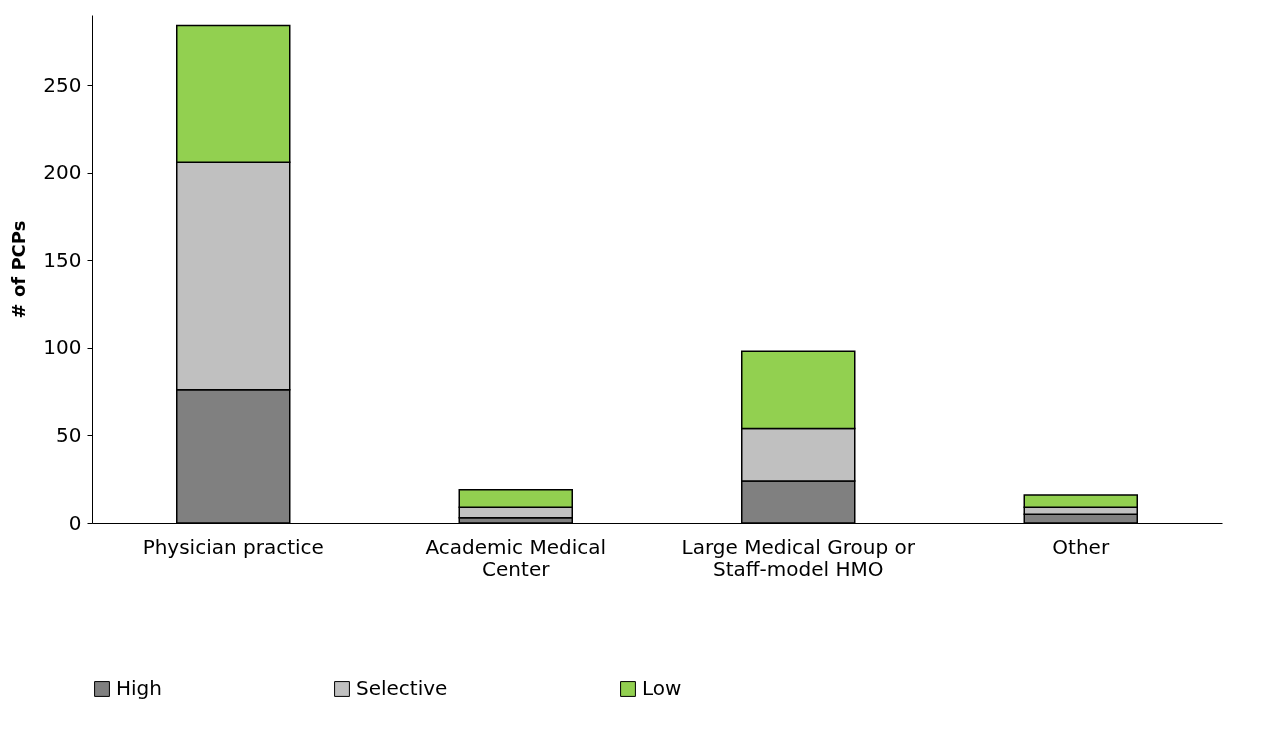 The width and height of the screenshot is (1275, 741). I want to click on y-tick-label: 200, so click(62, 172).